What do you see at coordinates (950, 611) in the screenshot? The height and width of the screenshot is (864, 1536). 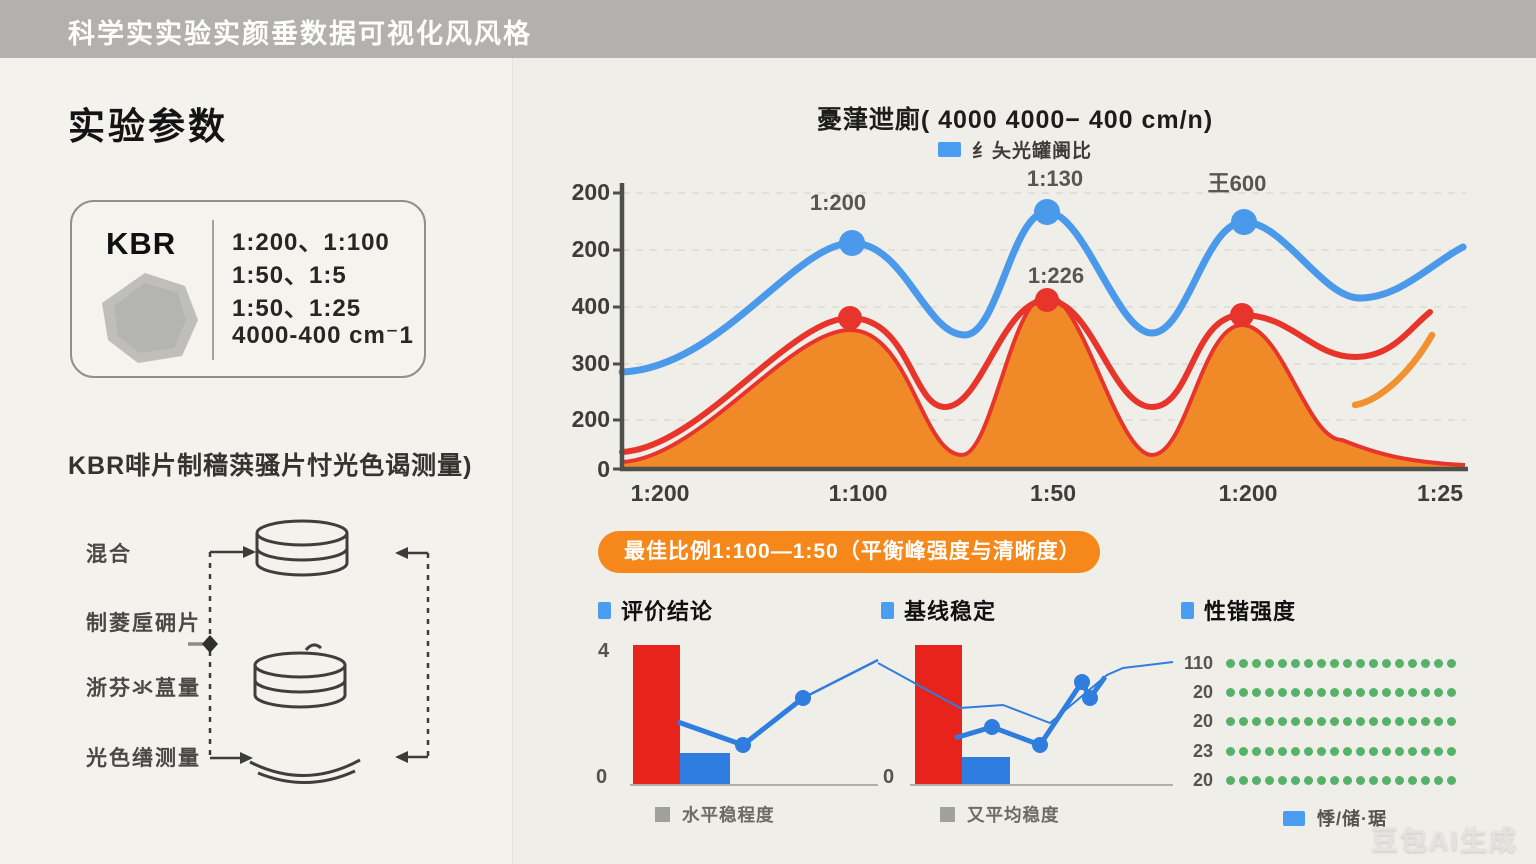 I see `section-title: 基线稳定` at bounding box center [950, 611].